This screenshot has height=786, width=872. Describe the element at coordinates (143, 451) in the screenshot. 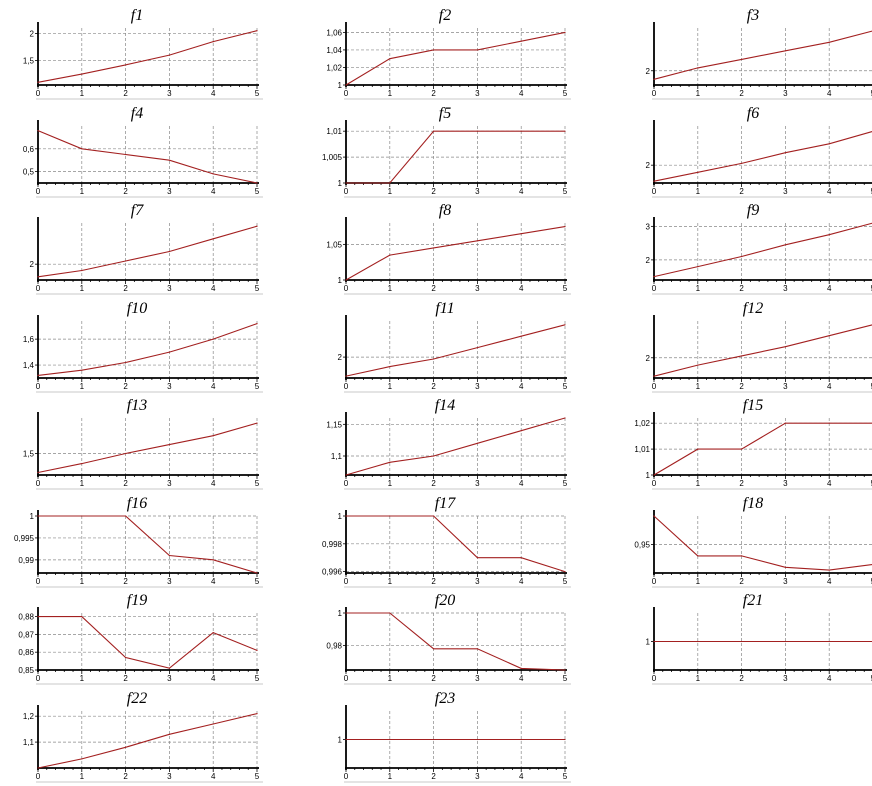

I see `chart-svg: 0 1 2 3 4 5 1,5` at that location.